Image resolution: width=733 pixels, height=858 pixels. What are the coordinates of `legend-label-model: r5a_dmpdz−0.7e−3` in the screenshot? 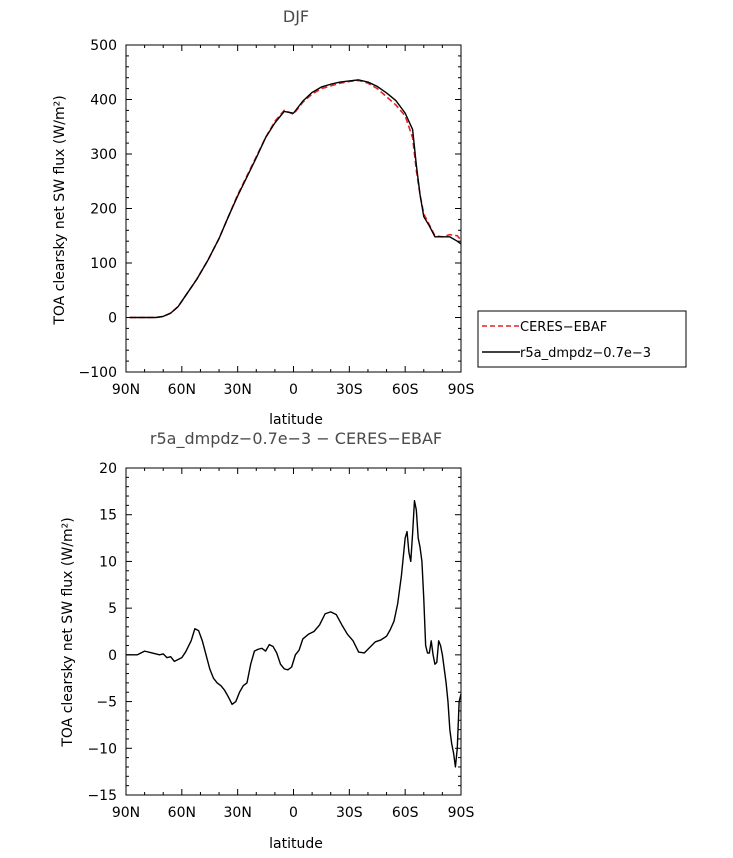 It's located at (585, 353).